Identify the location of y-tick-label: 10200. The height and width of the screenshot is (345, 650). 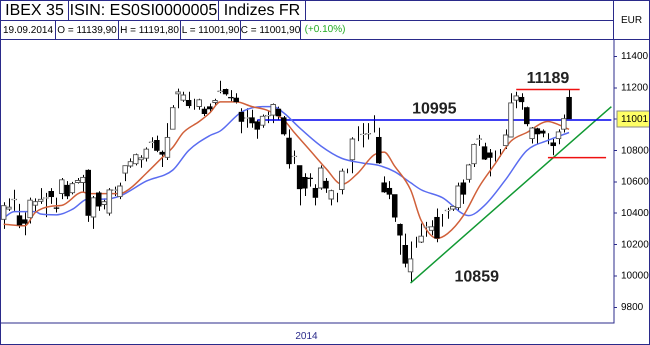
(635, 244).